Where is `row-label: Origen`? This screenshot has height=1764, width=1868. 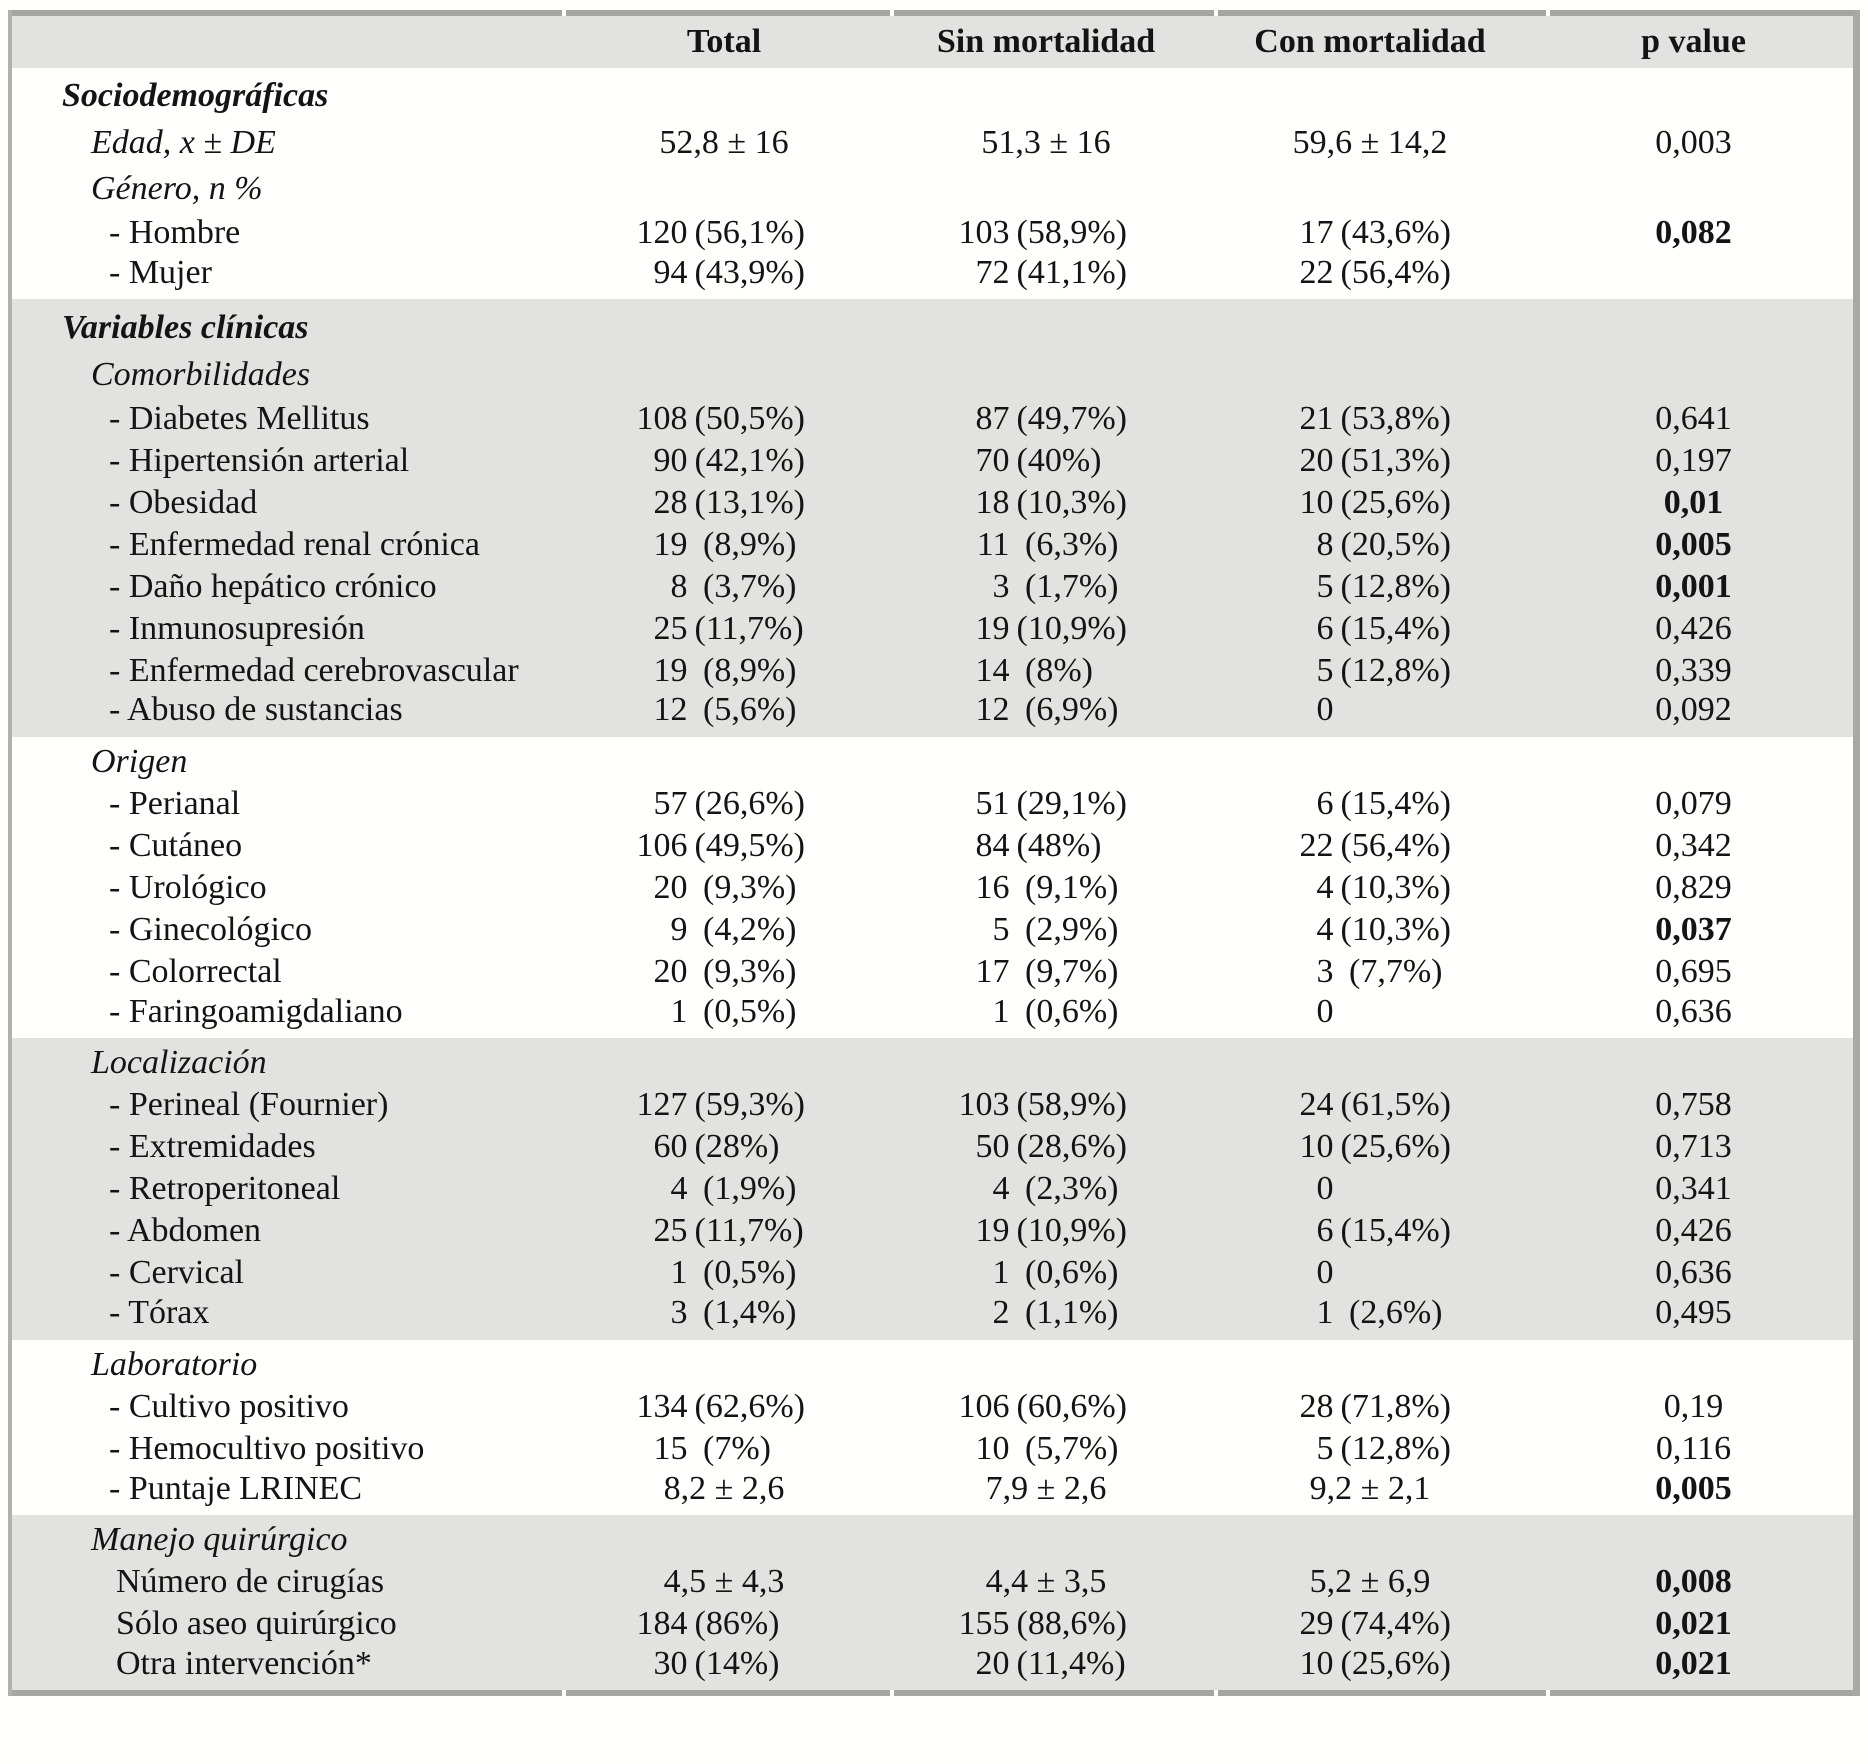
row-label: Origen is located at coordinates (287, 759).